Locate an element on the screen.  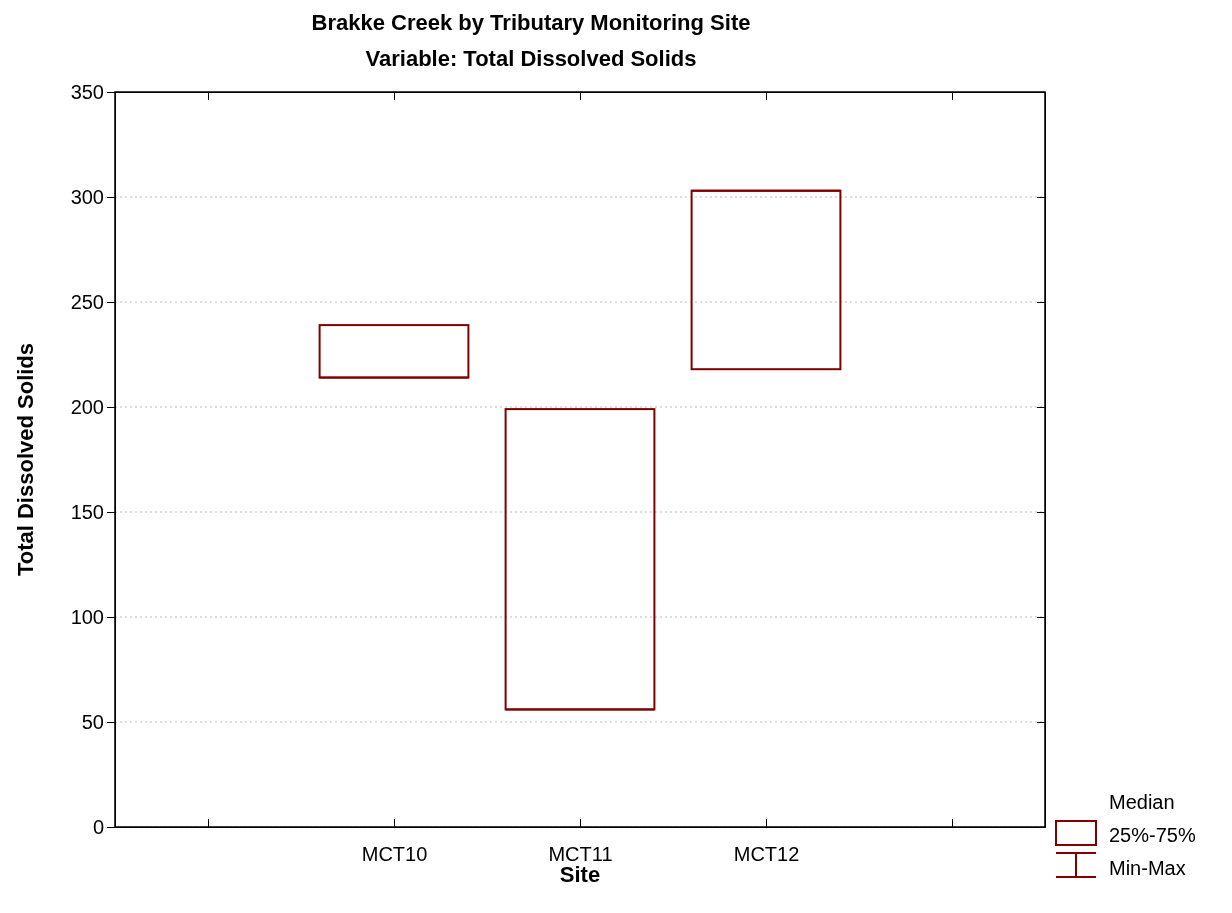
y-tick-label: 200 is located at coordinates (87, 406).